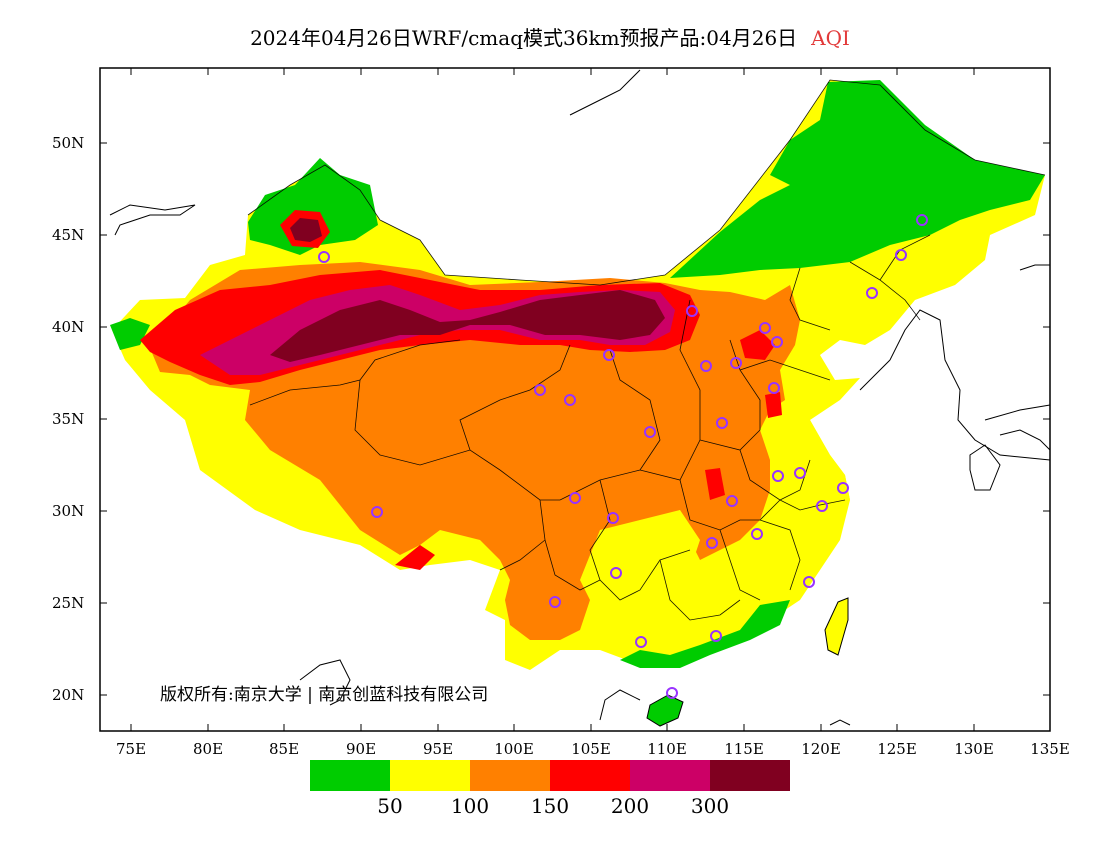 The width and height of the screenshot is (1100, 850). Describe the element at coordinates (438, 749) in the screenshot. I see `lon-label-95e: 95E` at that location.